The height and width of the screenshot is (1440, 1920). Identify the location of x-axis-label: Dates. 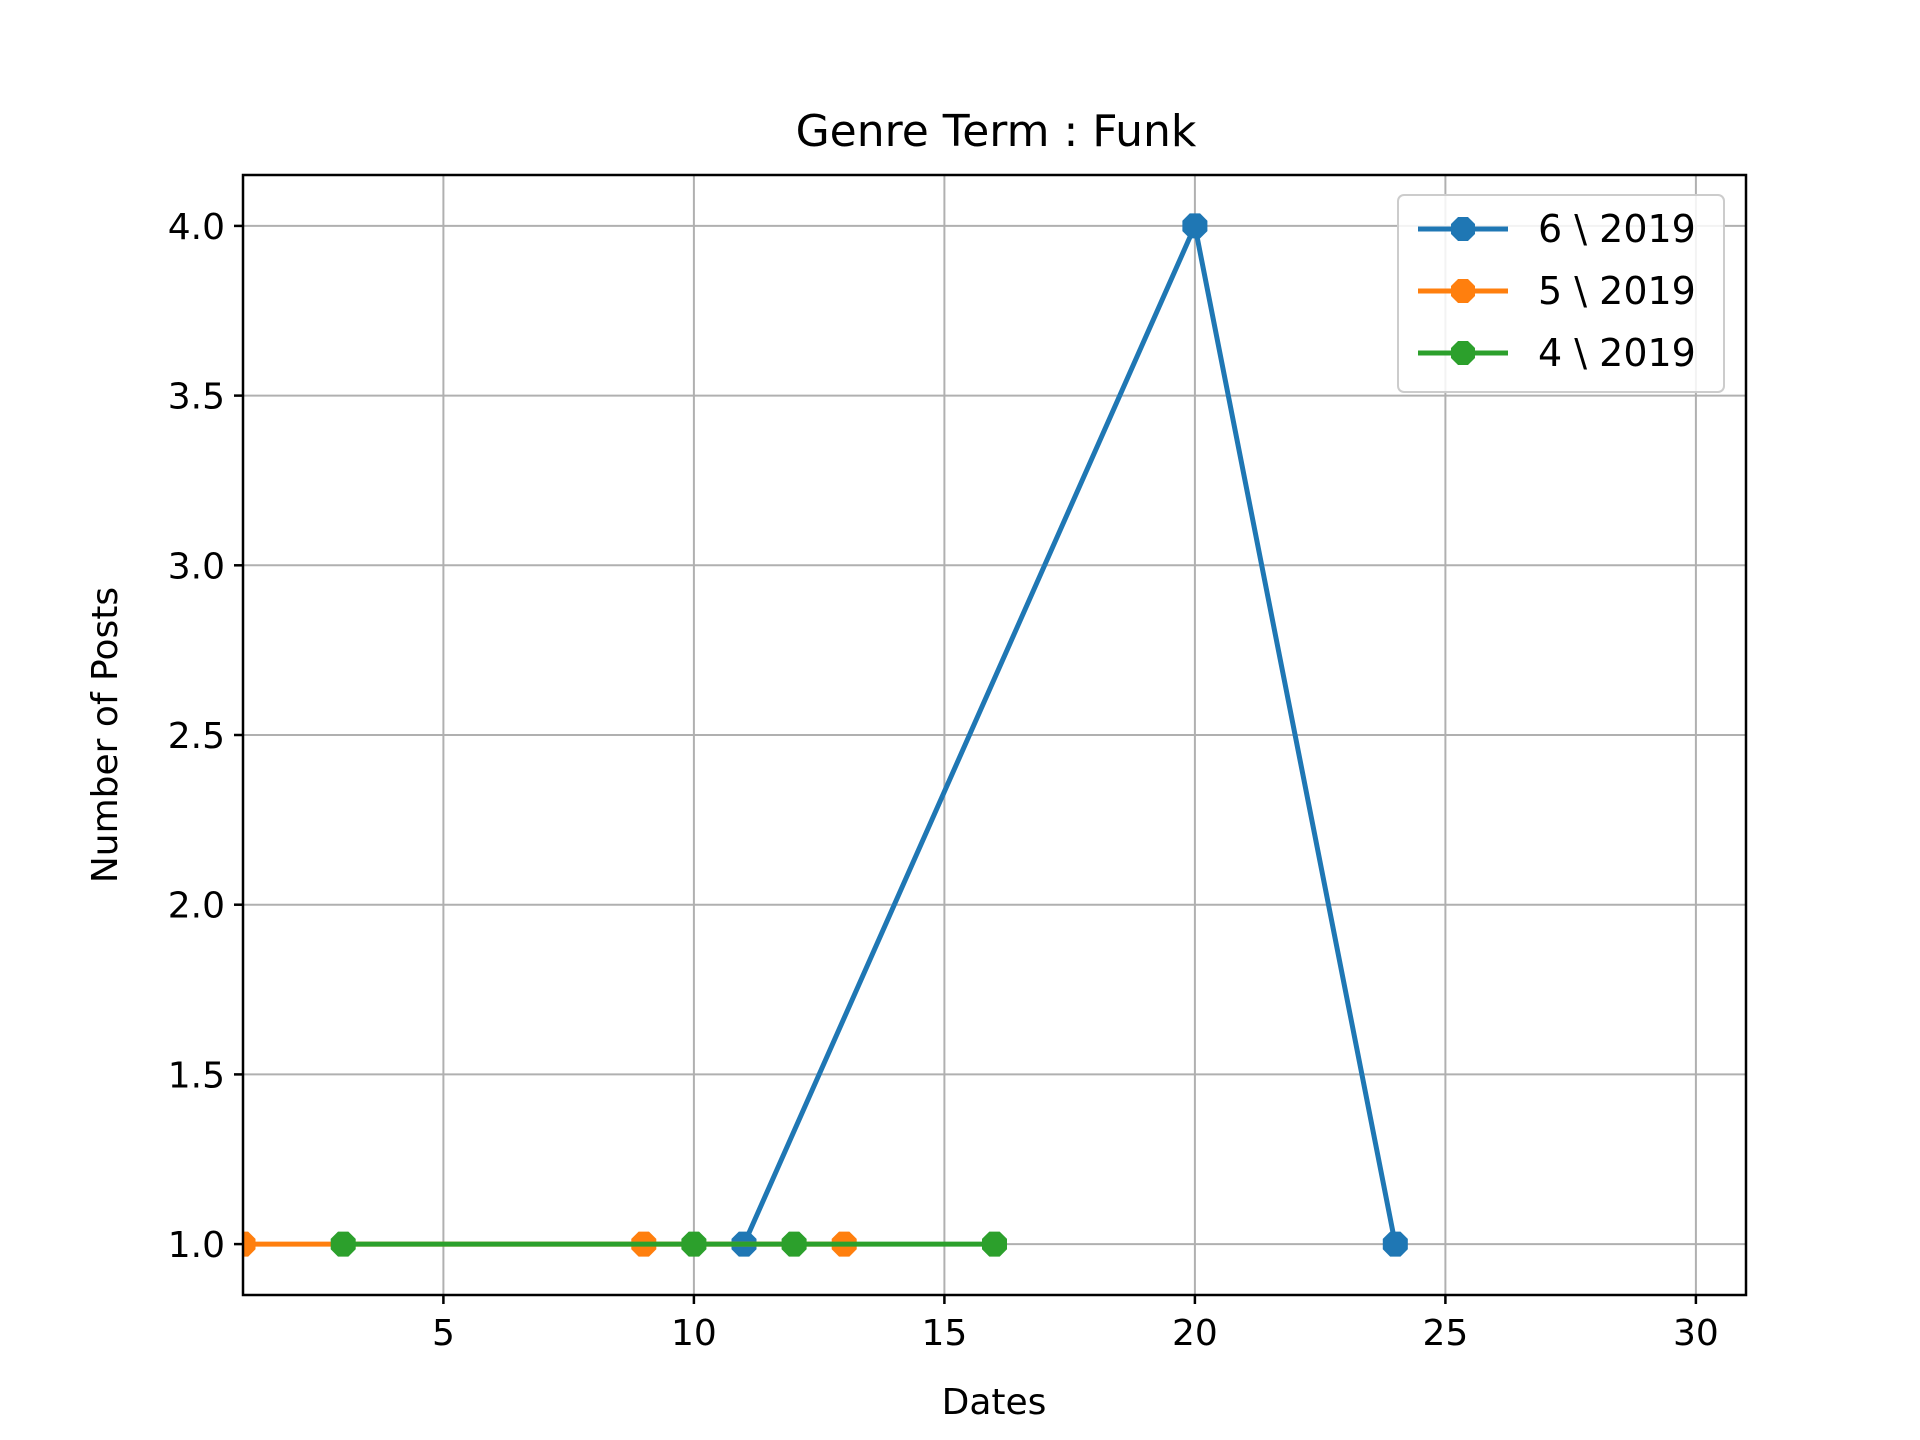
(994, 1402).